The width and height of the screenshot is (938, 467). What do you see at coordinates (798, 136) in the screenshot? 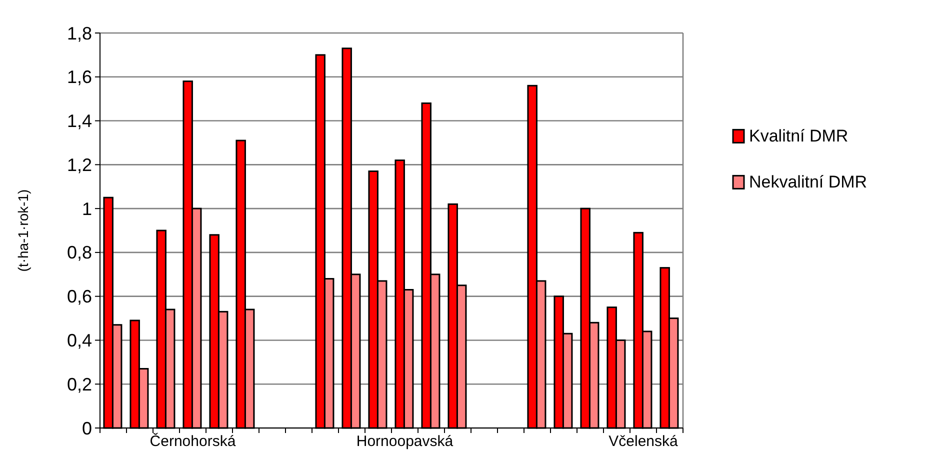
I see `legend-label: Kvalitní DMR` at bounding box center [798, 136].